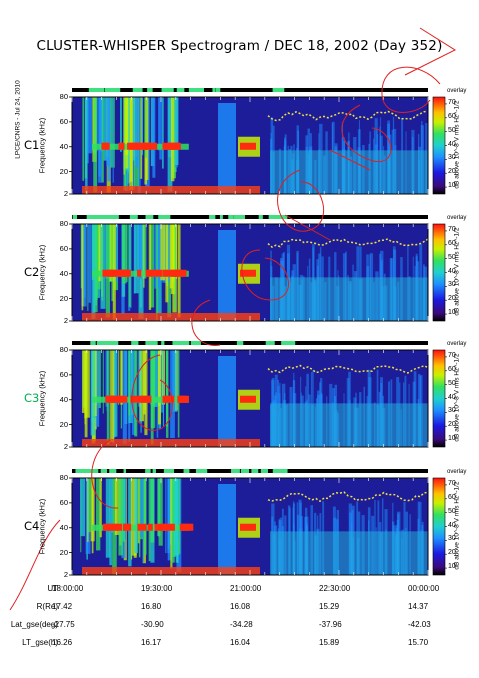  What do you see at coordinates (40, 642) in the screenshot?
I see `row-label: LT_gse(h)` at bounding box center [40, 642].